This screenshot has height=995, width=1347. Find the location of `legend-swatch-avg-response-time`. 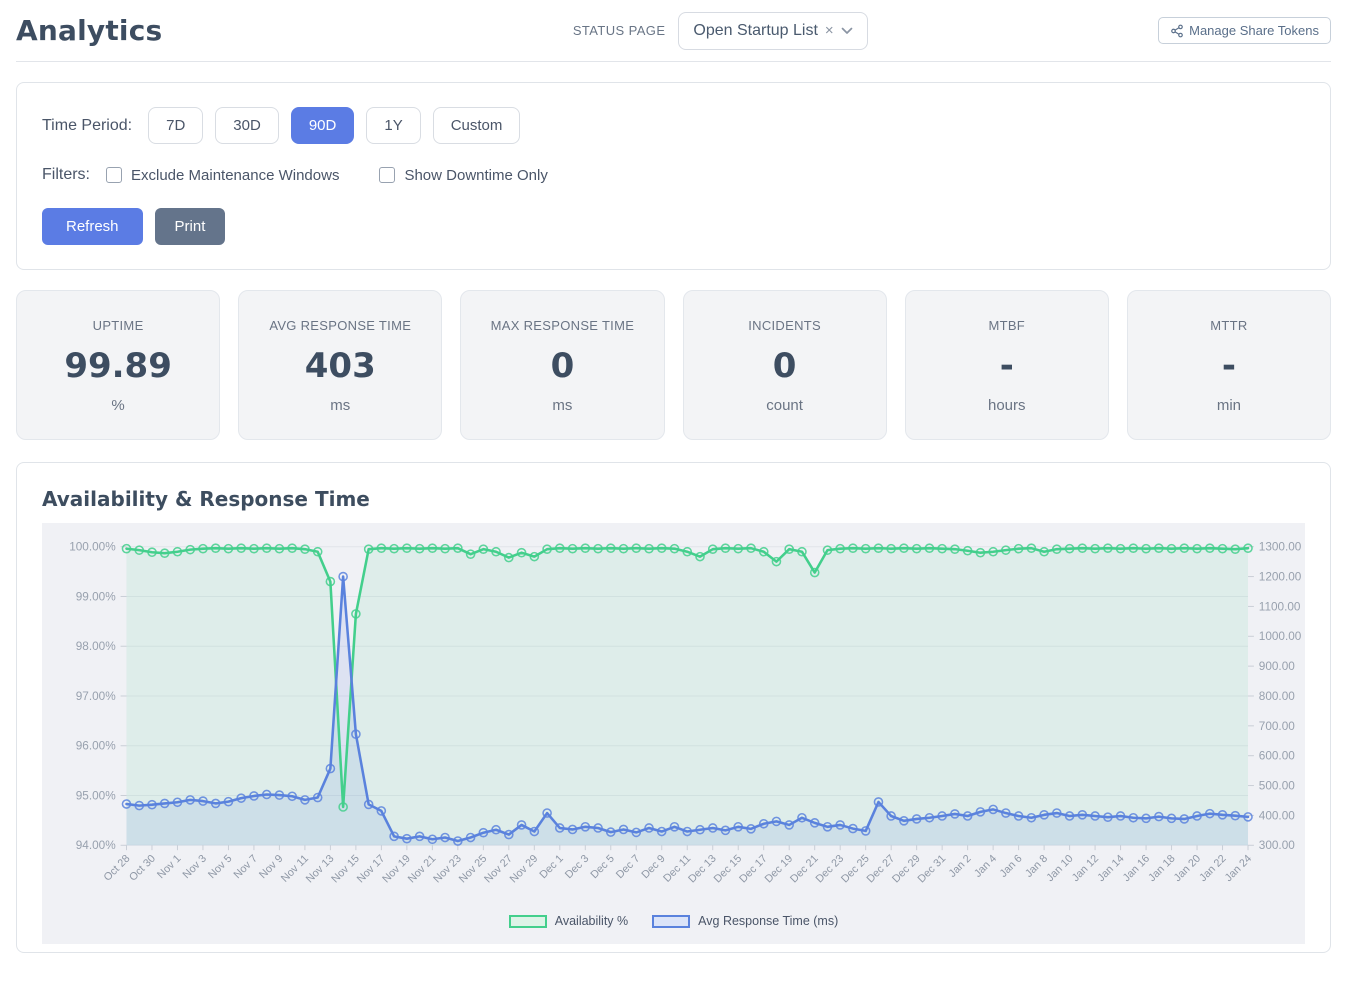

legend-swatch-avg-response-time is located at coordinates (671, 921).